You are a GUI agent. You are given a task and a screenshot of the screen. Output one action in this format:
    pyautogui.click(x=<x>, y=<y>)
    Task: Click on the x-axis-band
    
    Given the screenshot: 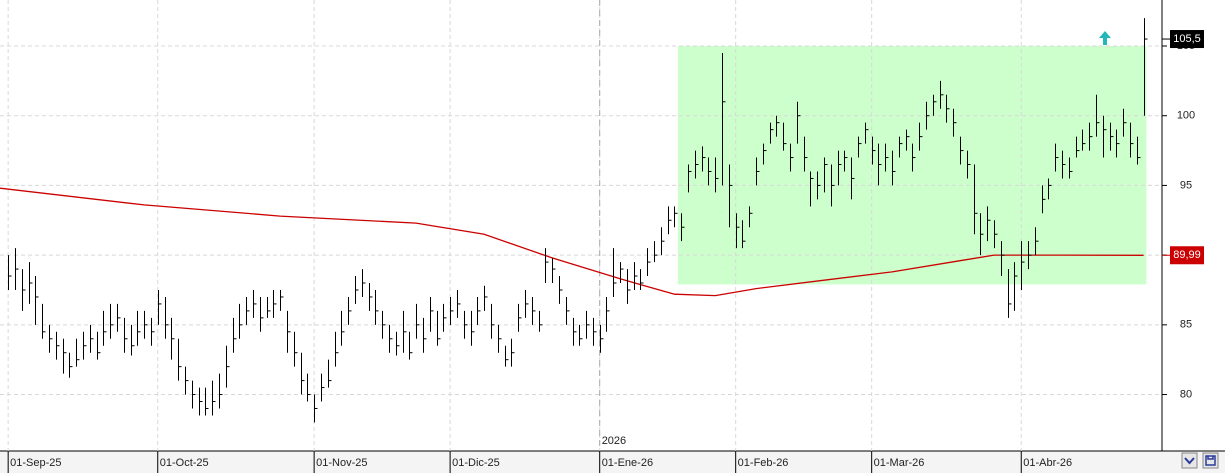 What is the action you would take?
    pyautogui.click(x=612, y=462)
    